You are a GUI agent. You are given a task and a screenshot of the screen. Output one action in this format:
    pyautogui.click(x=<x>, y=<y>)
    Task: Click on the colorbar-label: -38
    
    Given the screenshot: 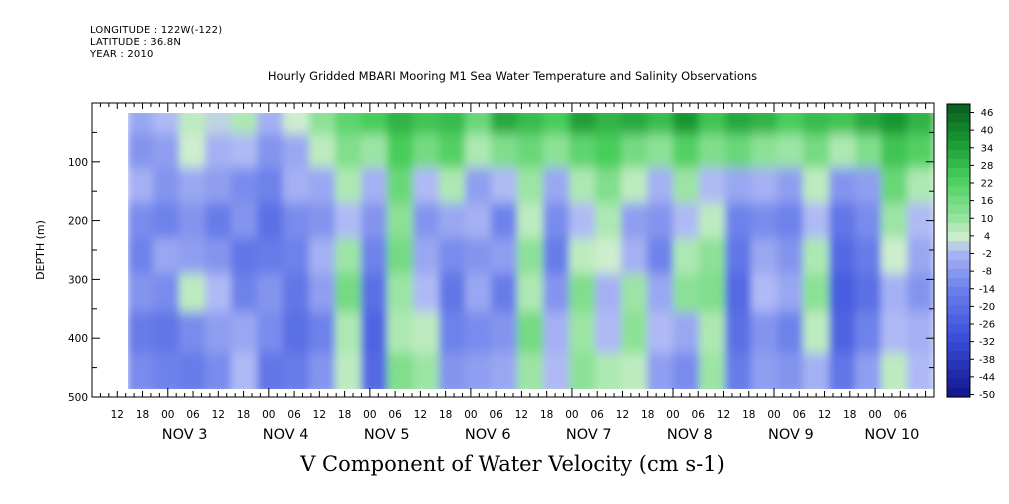 What is the action you would take?
    pyautogui.click(x=987, y=360)
    